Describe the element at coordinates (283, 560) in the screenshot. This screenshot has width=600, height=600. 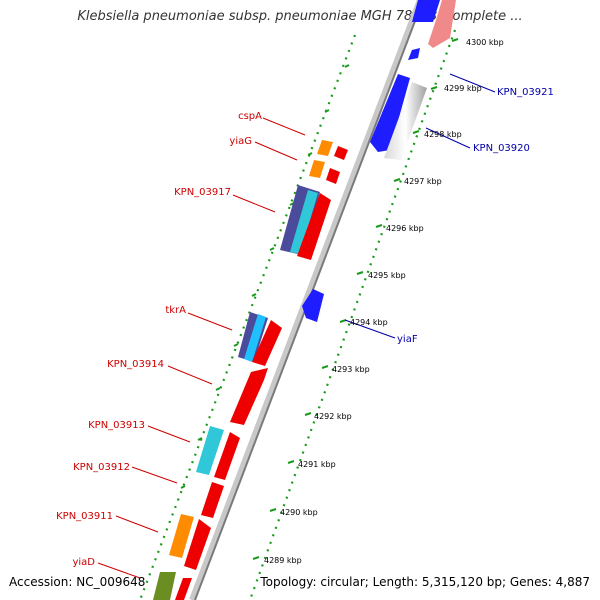
I see `scale-label: 4289 kbp` at that location.